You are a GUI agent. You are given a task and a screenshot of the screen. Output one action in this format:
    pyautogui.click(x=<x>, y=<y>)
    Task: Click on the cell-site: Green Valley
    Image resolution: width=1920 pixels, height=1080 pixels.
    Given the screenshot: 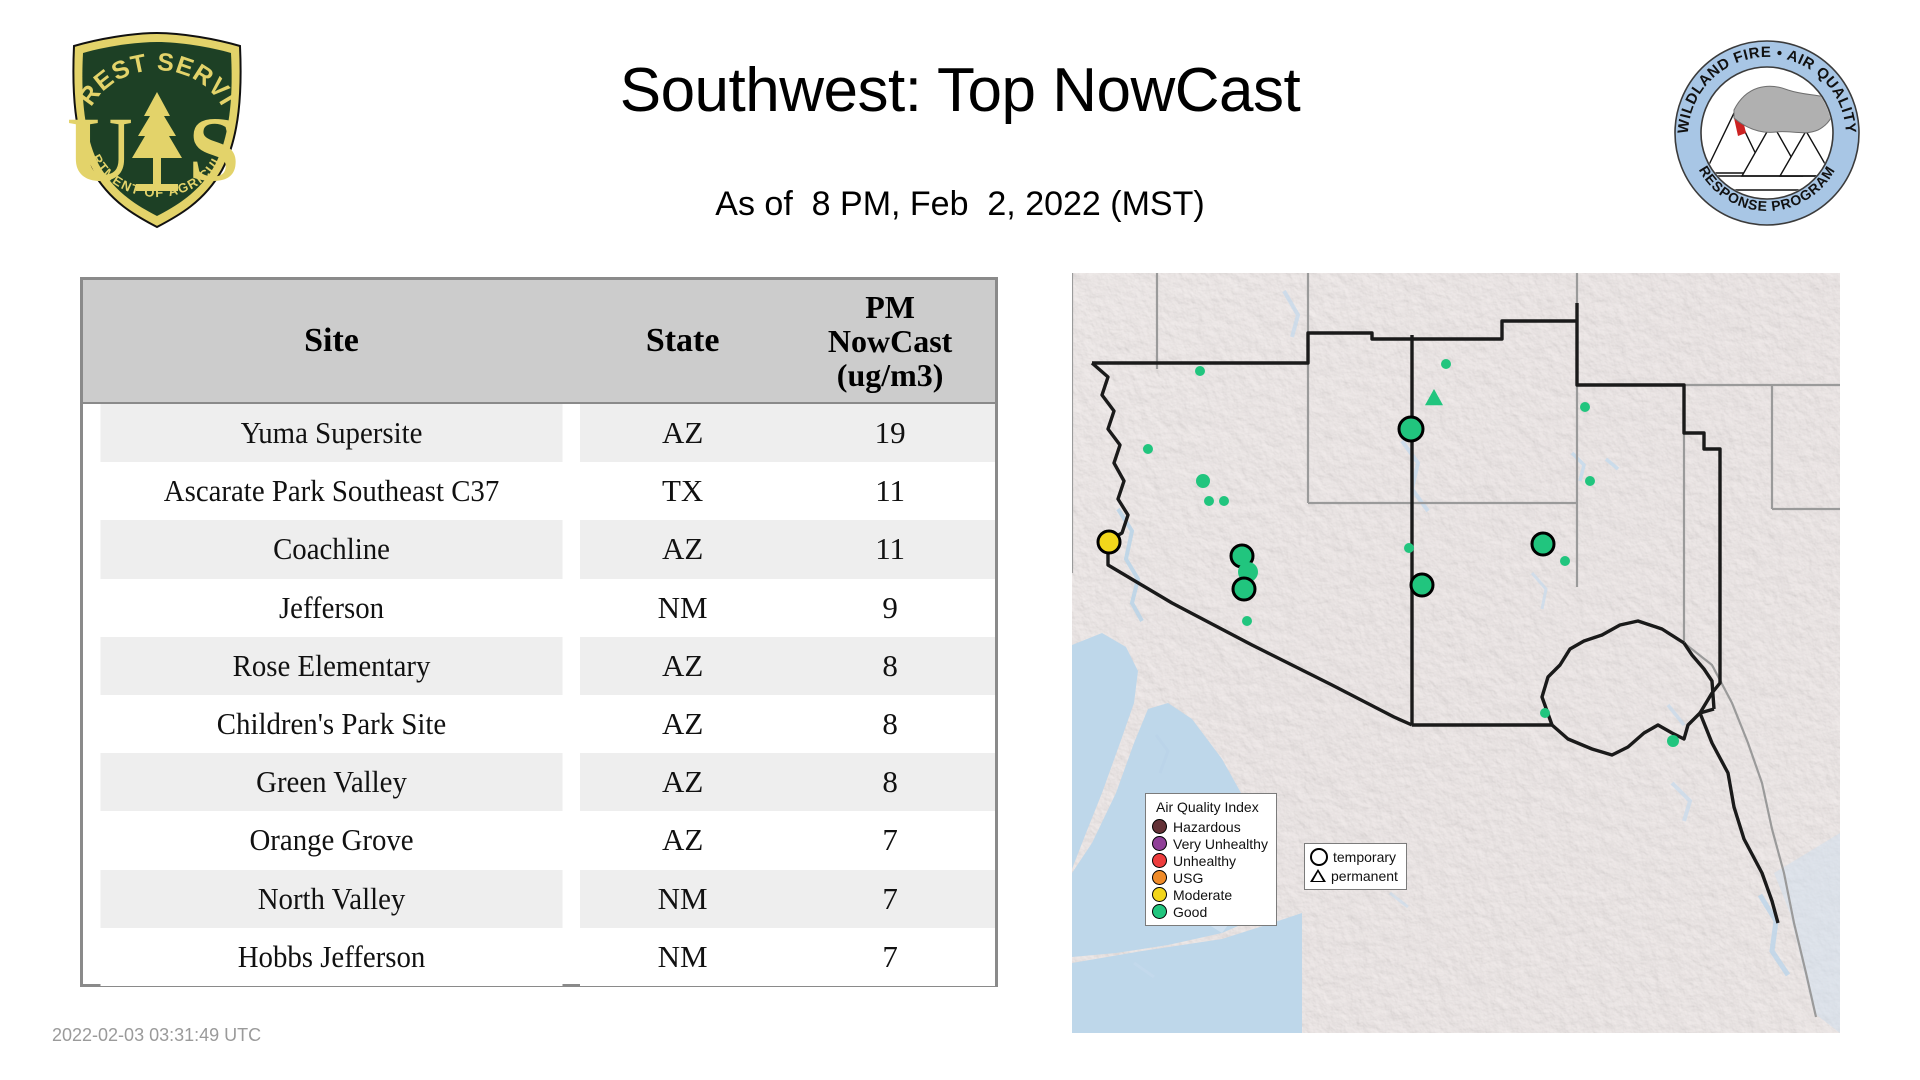 What is the action you would take?
    pyautogui.click(x=331, y=782)
    